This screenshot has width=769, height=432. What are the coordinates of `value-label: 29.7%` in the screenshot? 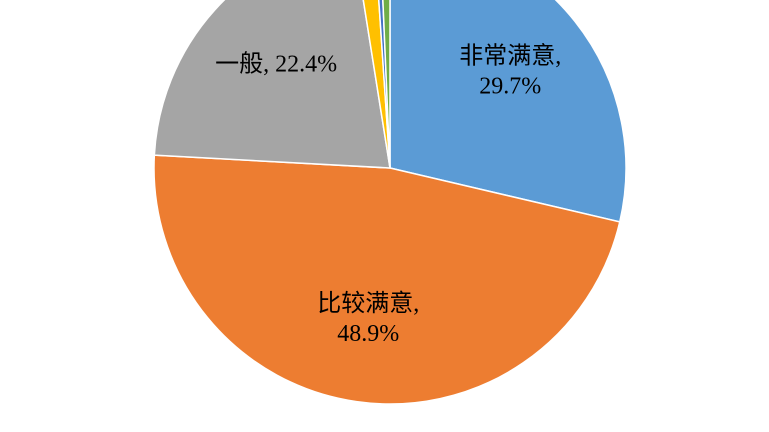 It's located at (510, 86).